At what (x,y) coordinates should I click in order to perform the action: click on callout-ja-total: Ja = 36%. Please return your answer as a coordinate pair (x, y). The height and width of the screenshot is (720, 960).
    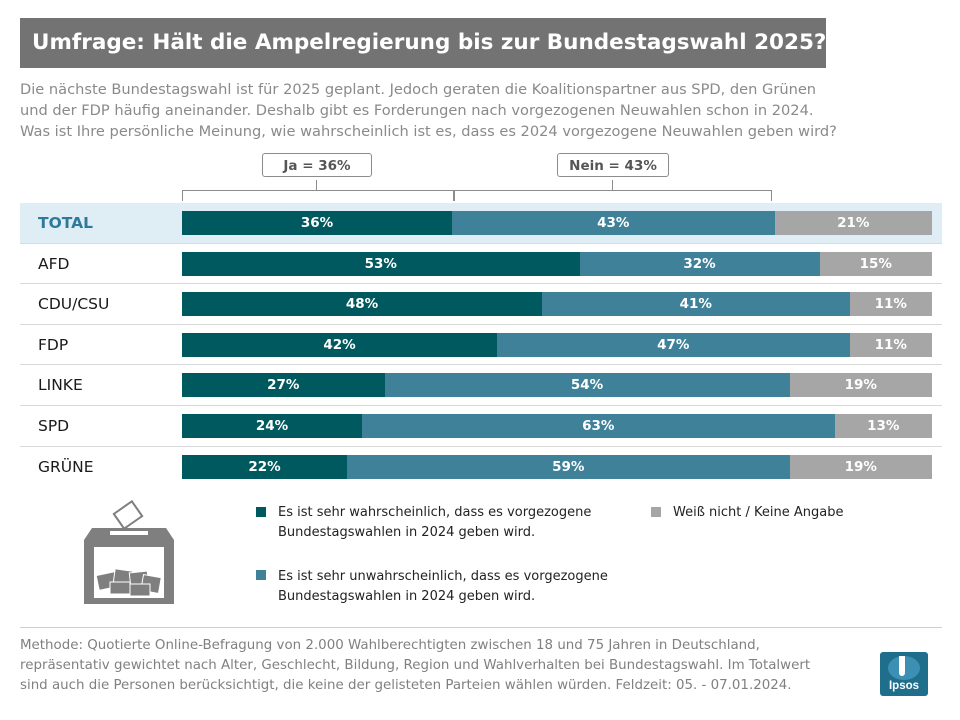
    Looking at the image, I should click on (317, 165).